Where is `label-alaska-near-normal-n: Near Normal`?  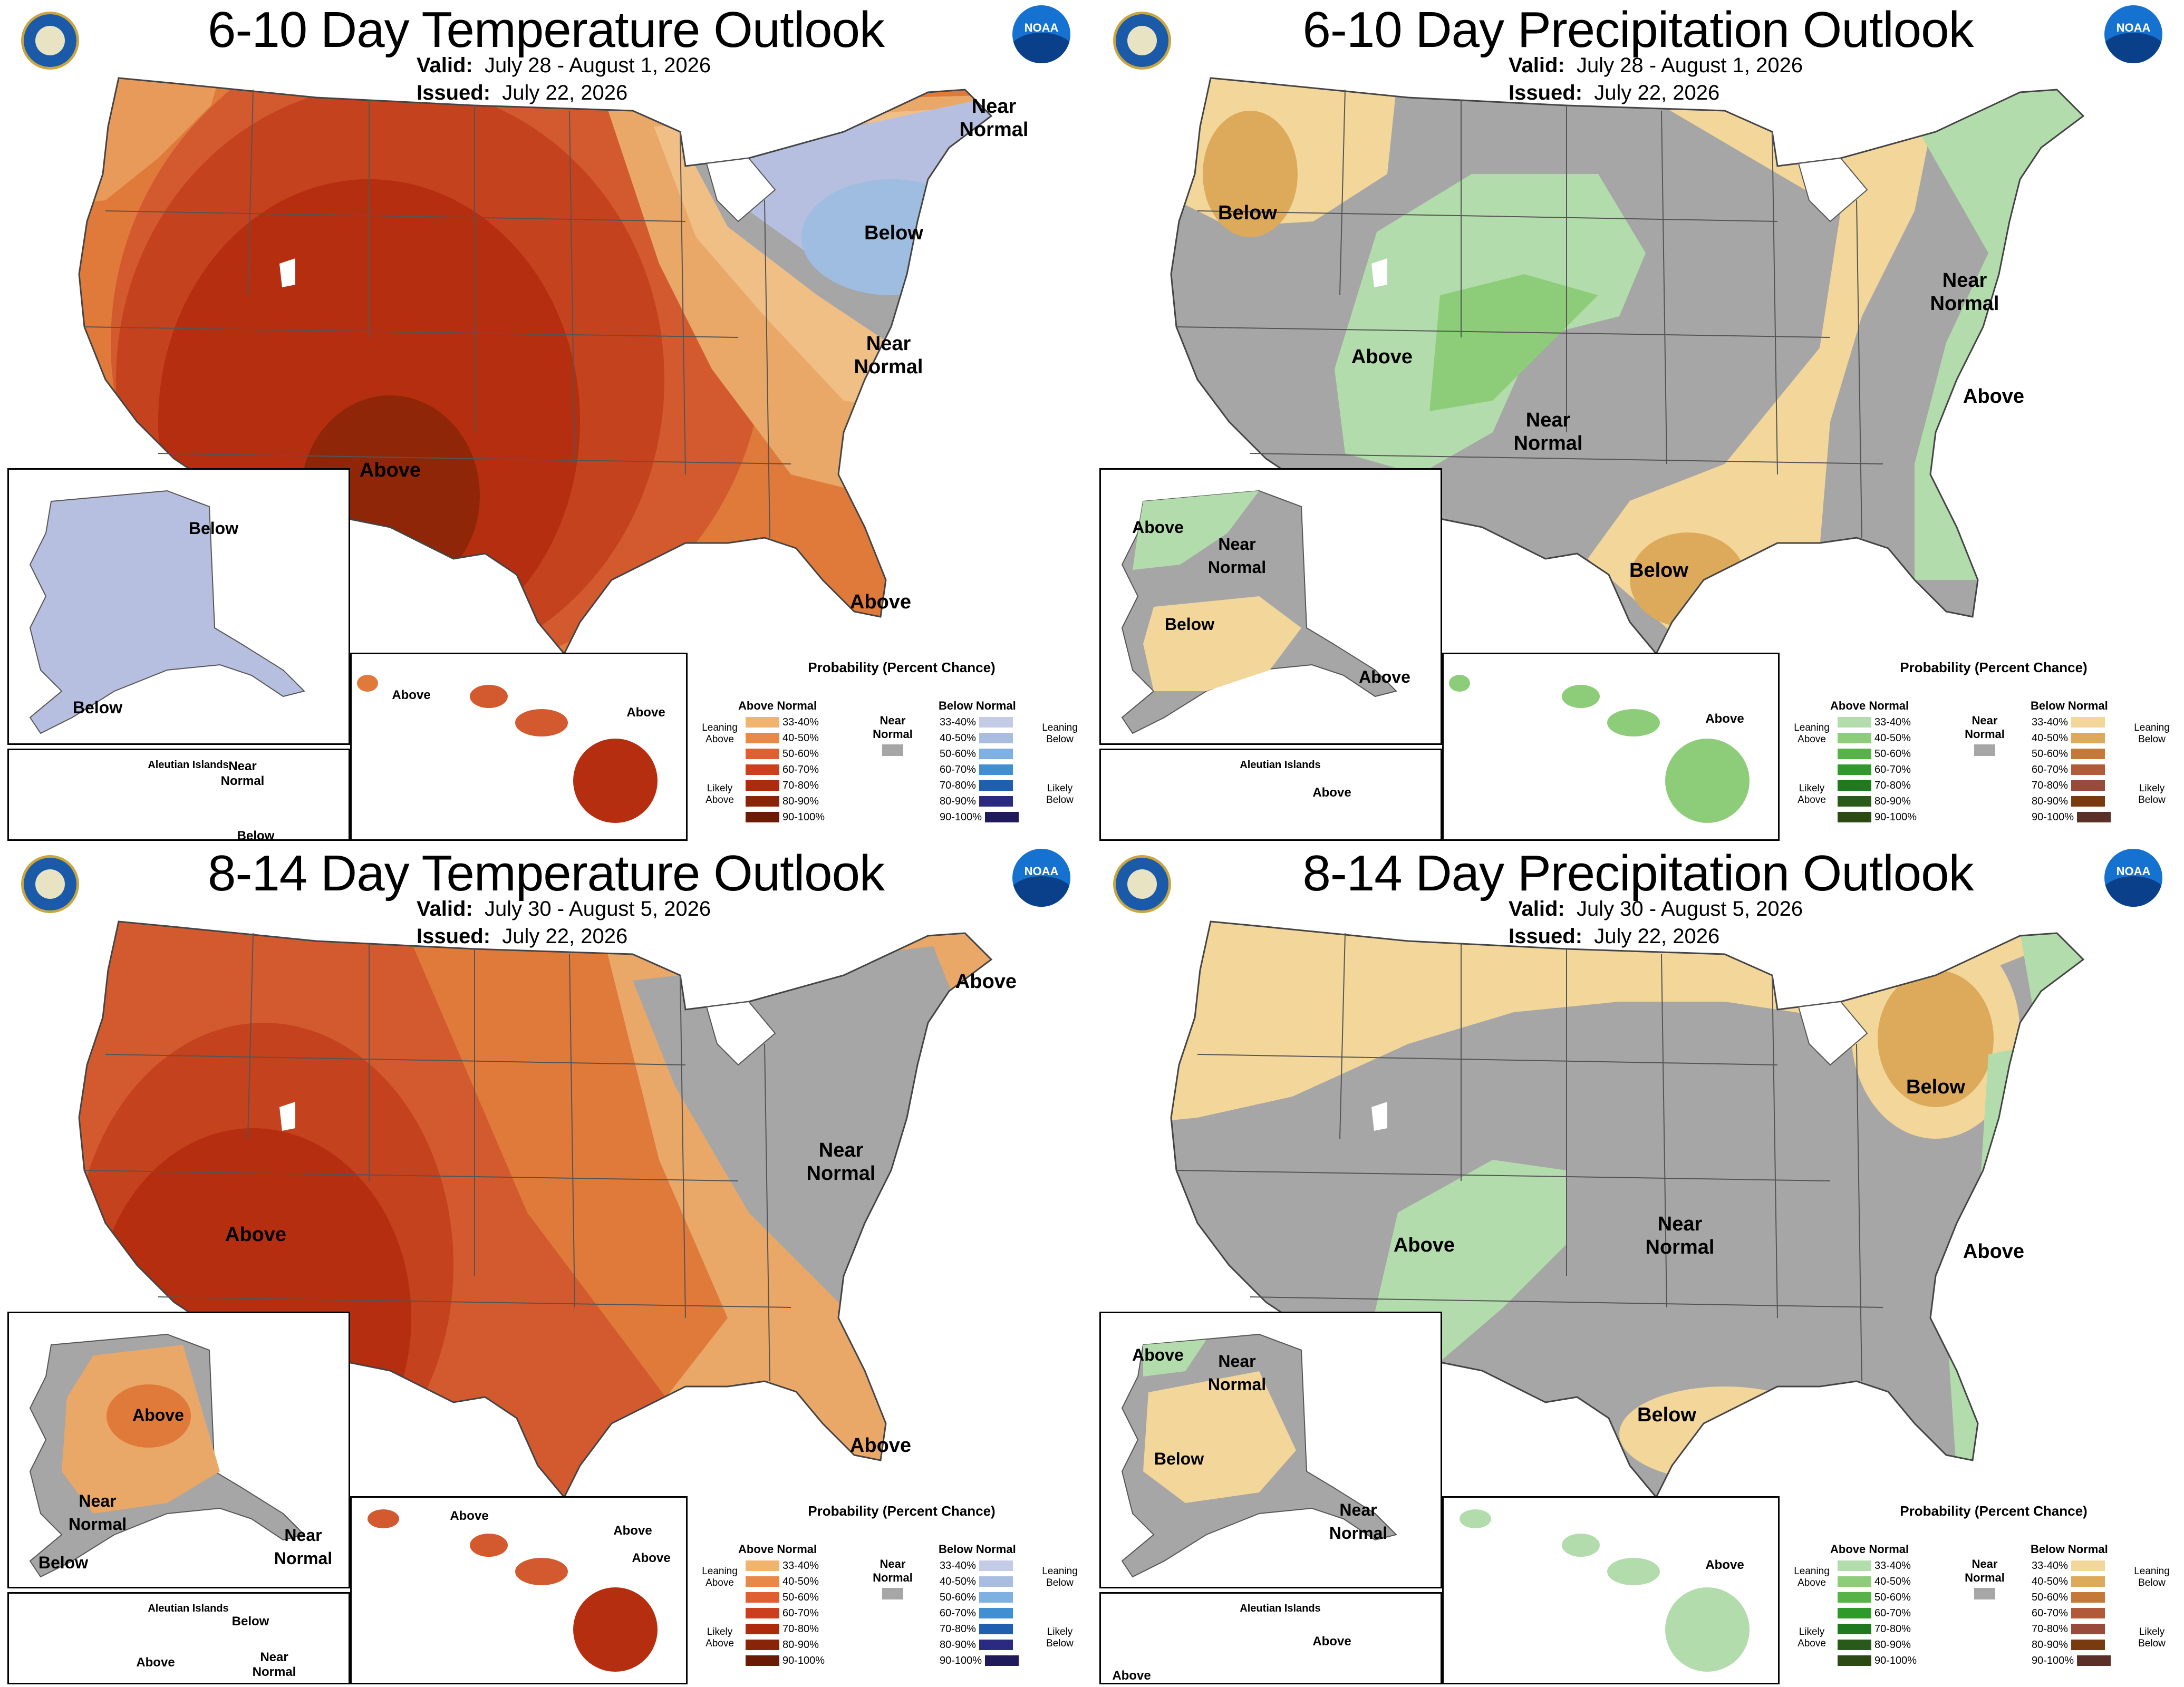 label-alaska-near-normal-n: Near Normal is located at coordinates (1237, 1373).